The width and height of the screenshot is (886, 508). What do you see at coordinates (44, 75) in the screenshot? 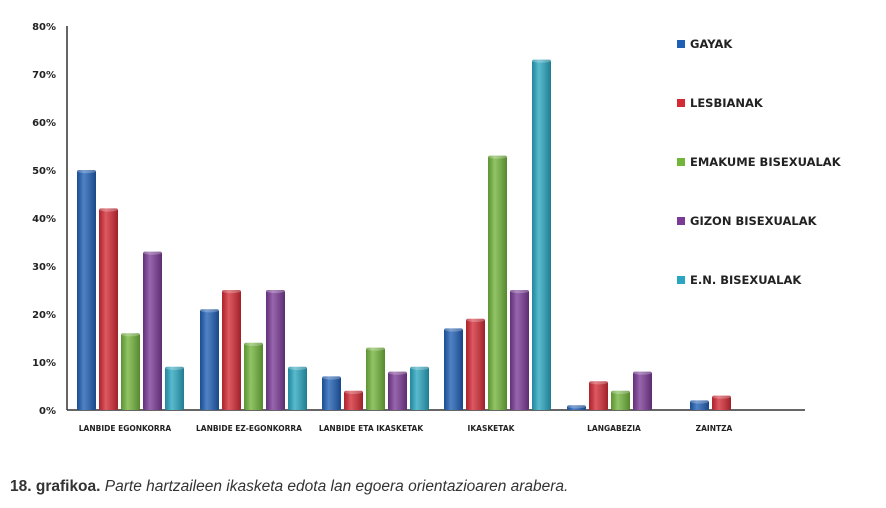
I see `y-tick-label: 70%` at bounding box center [44, 75].